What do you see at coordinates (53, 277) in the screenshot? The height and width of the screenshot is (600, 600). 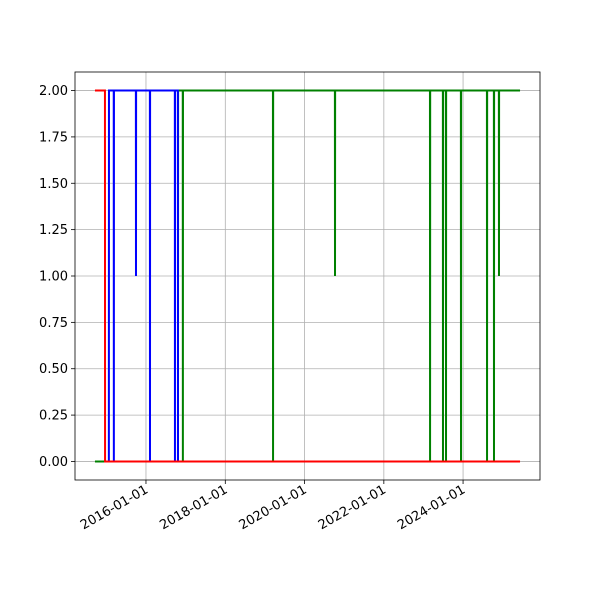 I see `y-tick-label: 1.00` at bounding box center [53, 277].